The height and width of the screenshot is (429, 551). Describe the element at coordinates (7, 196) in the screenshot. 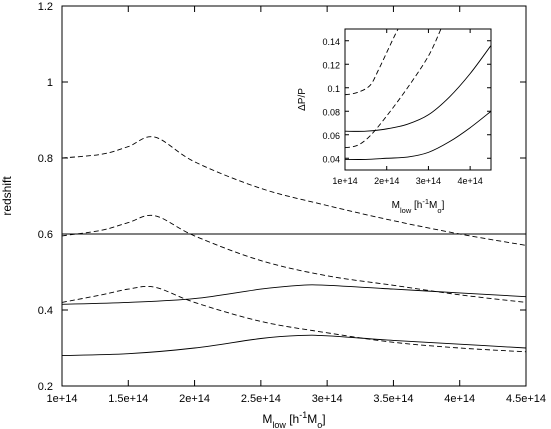

I see `main-y-axis-label: redshift` at that location.